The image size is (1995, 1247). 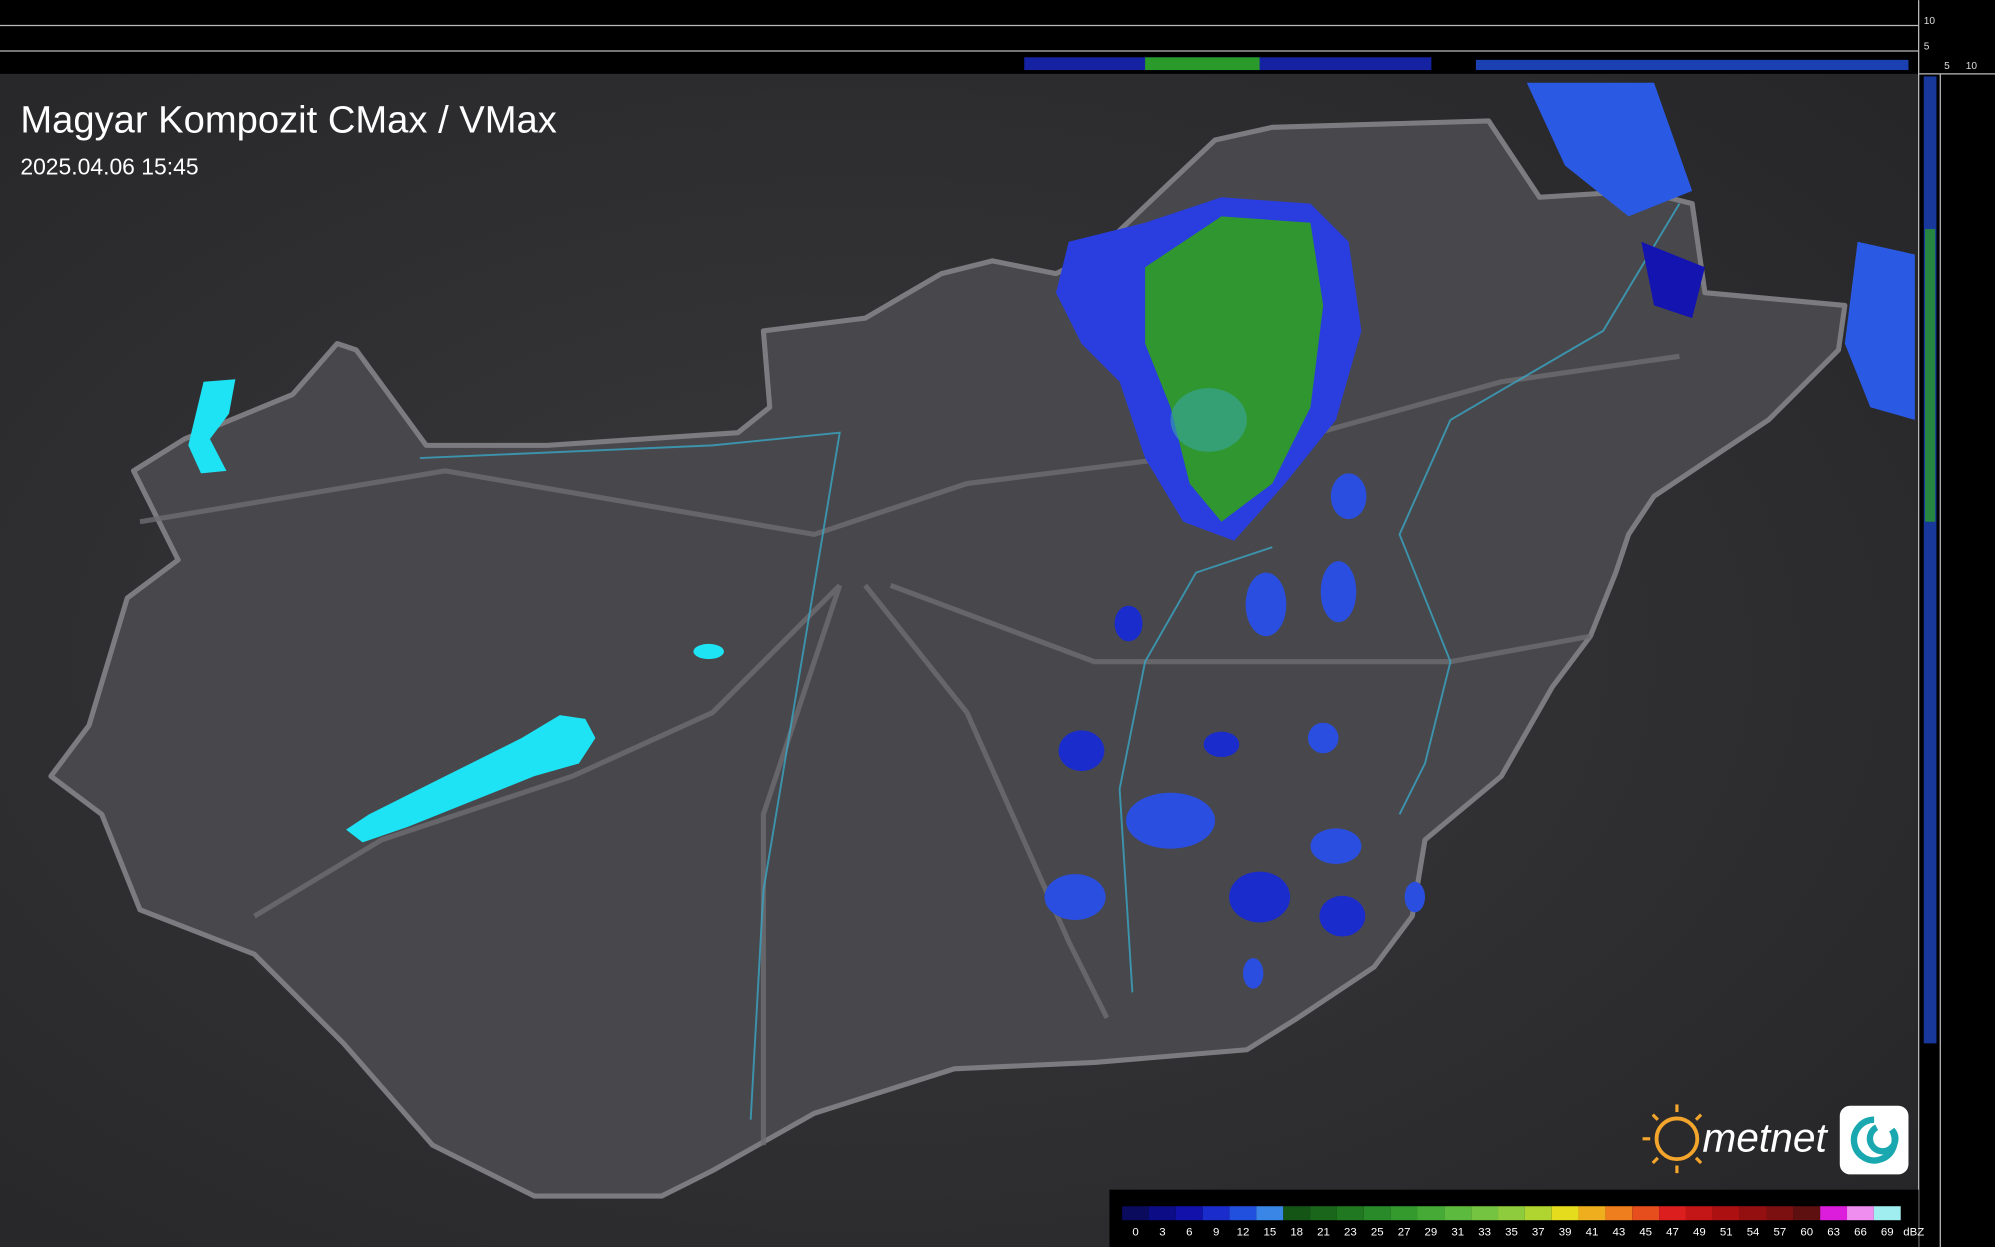 I want to click on legend-label: 49, so click(x=1699, y=1232).